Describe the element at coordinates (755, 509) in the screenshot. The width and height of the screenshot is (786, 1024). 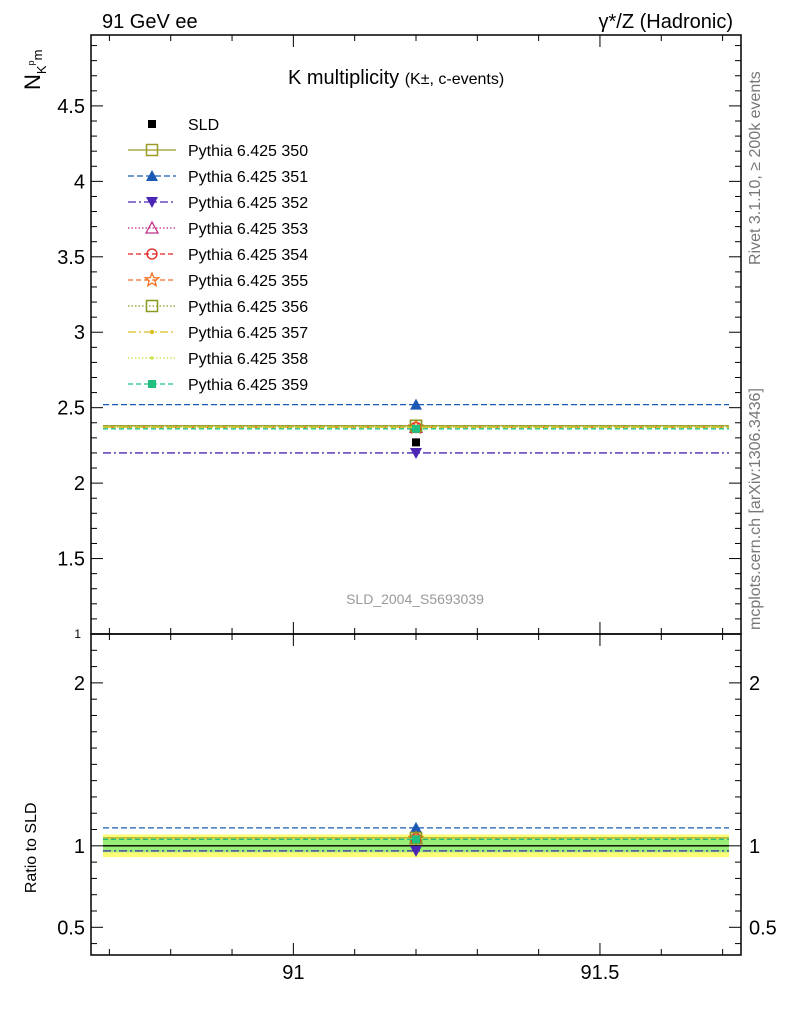
I see `mcplots-label: mcplots.cern.ch [arXiv:1306.3436]` at that location.